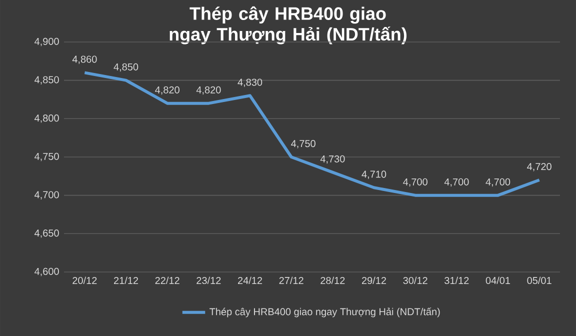 This screenshot has width=576, height=336. I want to click on x-tick-label: 22/12, so click(167, 280).